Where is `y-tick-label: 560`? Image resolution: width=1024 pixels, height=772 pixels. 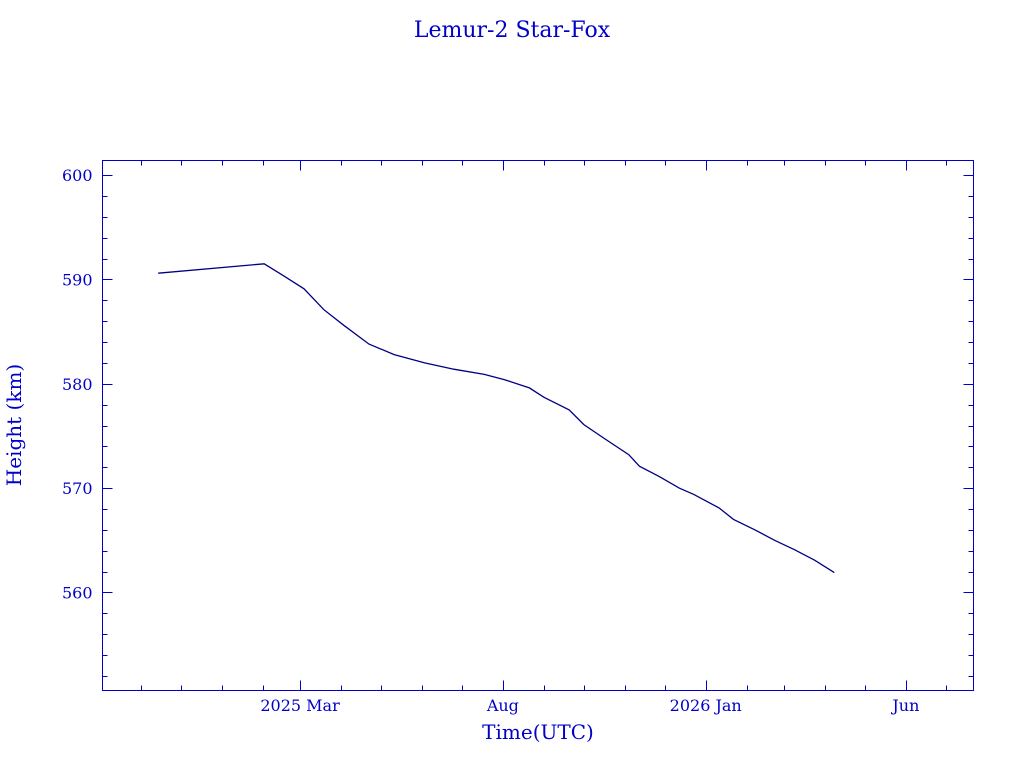
y-tick-label: 560 is located at coordinates (77, 592).